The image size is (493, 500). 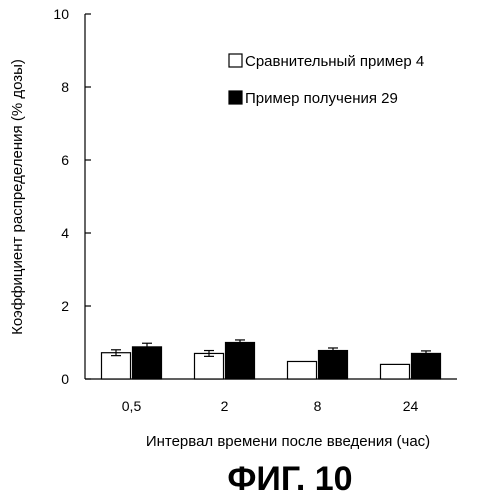 I want to click on x-axis-title: Интервал времени после введения (час), so click(x=288, y=441).